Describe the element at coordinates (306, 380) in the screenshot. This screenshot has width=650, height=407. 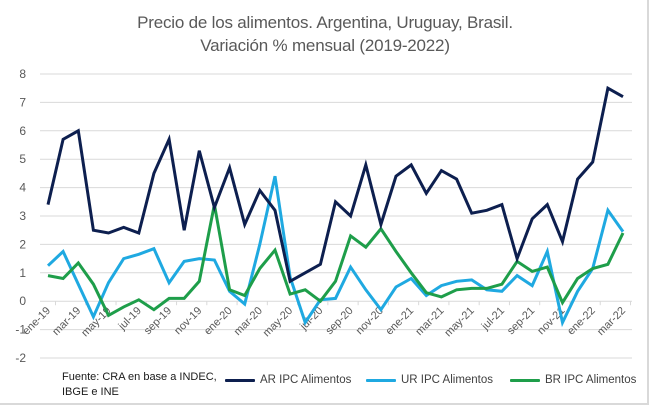
I see `legend-label-ar: AR IPC Alimentos` at that location.